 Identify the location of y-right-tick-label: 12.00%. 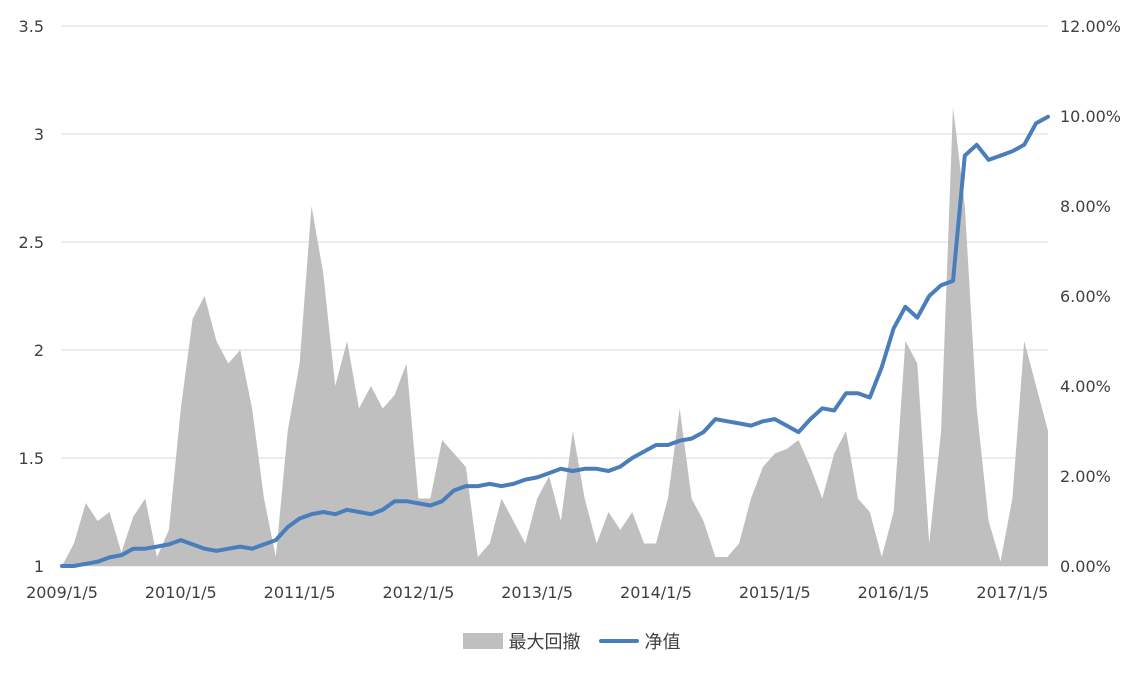
(1090, 26).